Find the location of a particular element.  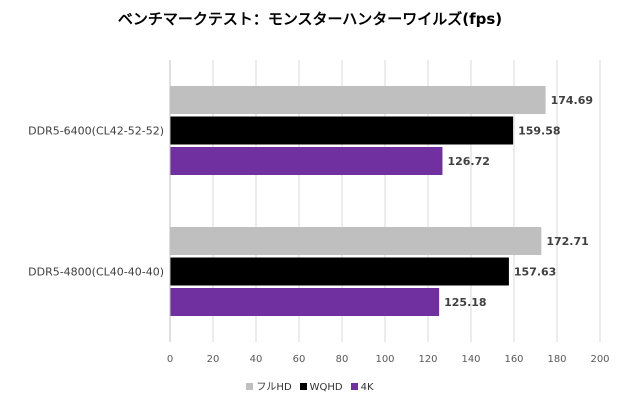

x-tick-label: 20 is located at coordinates (213, 359).